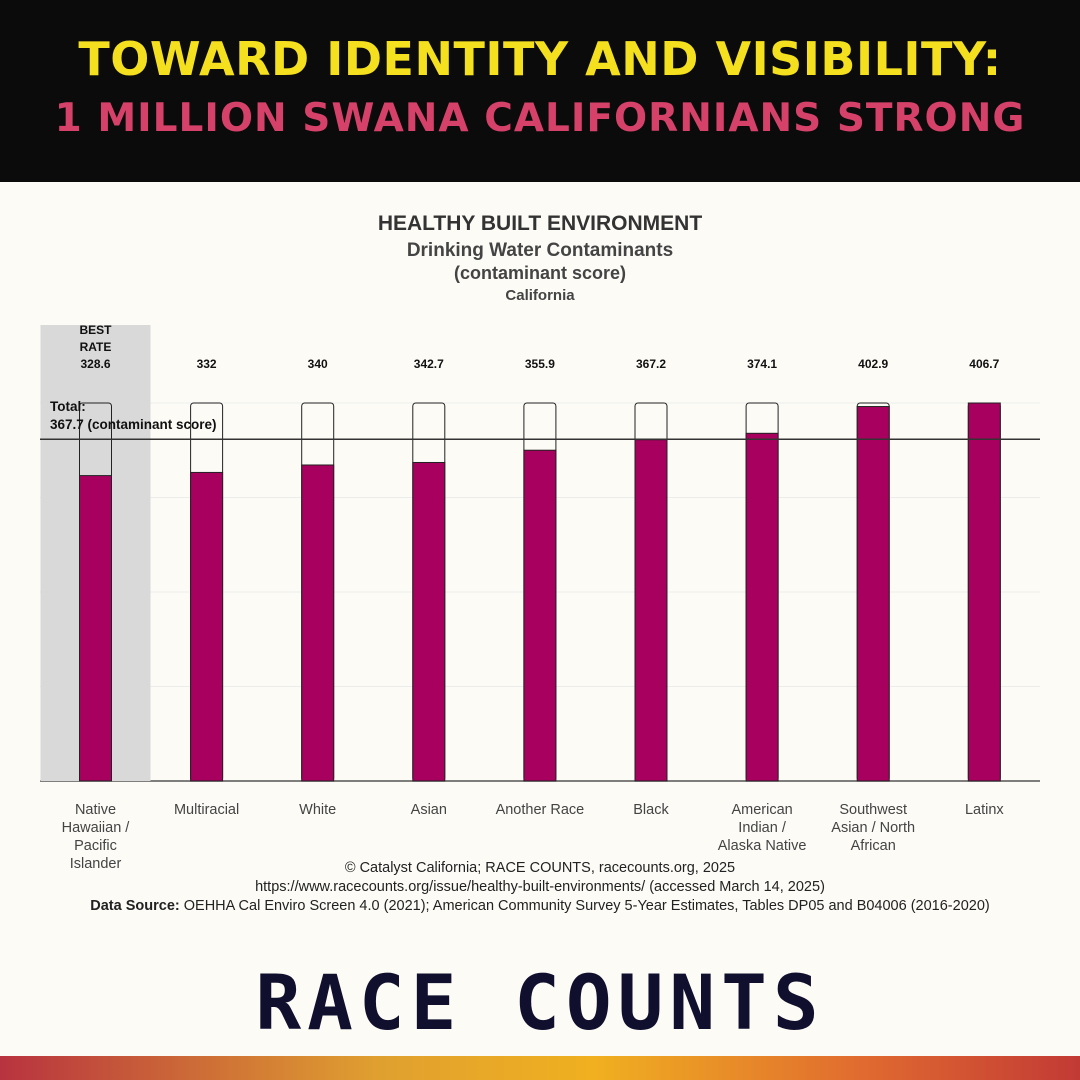 Image resolution: width=1080 pixels, height=1080 pixels. What do you see at coordinates (540, 364) in the screenshot?
I see `value-label: 355.9` at bounding box center [540, 364].